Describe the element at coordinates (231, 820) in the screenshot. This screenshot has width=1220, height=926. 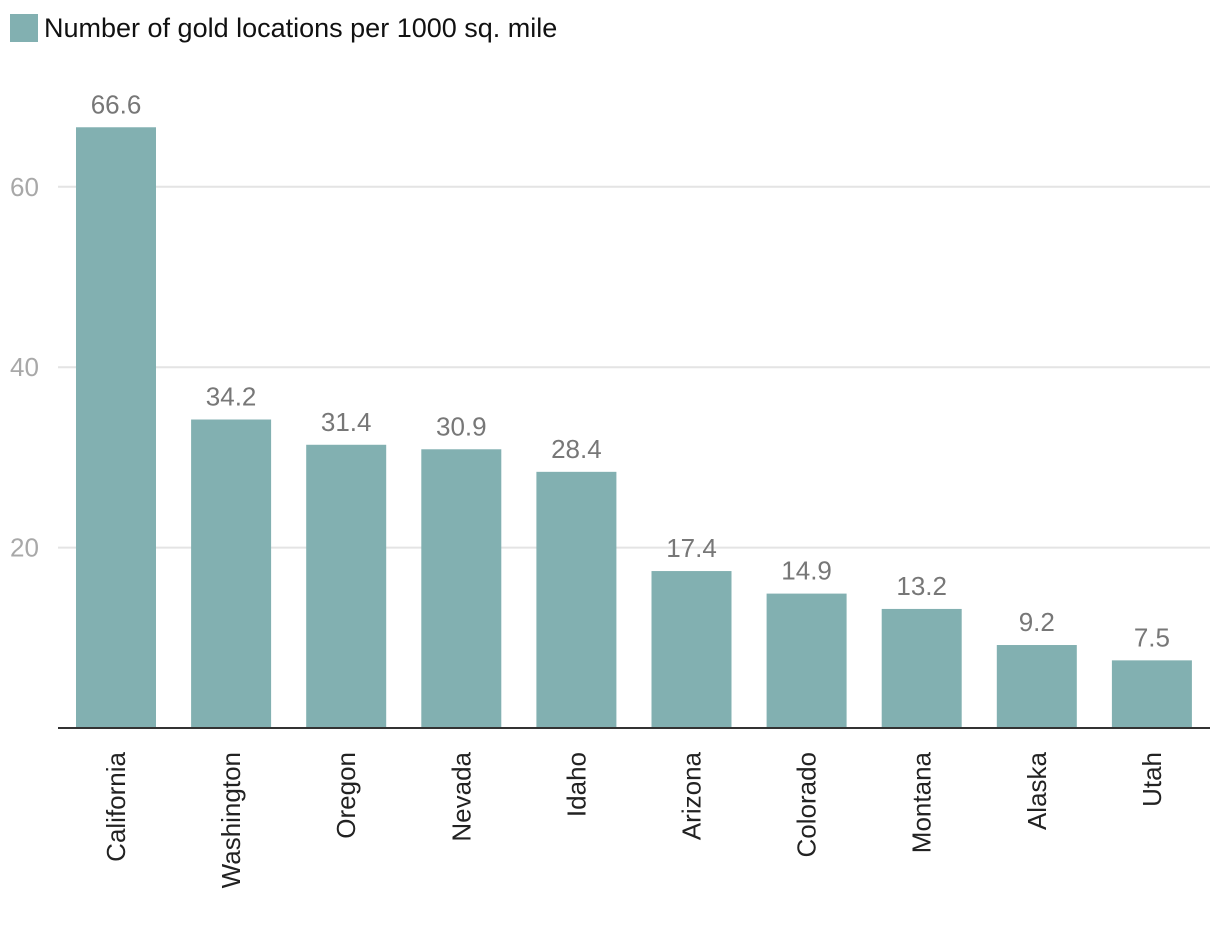
I see `category-label-washington: Washington` at that location.